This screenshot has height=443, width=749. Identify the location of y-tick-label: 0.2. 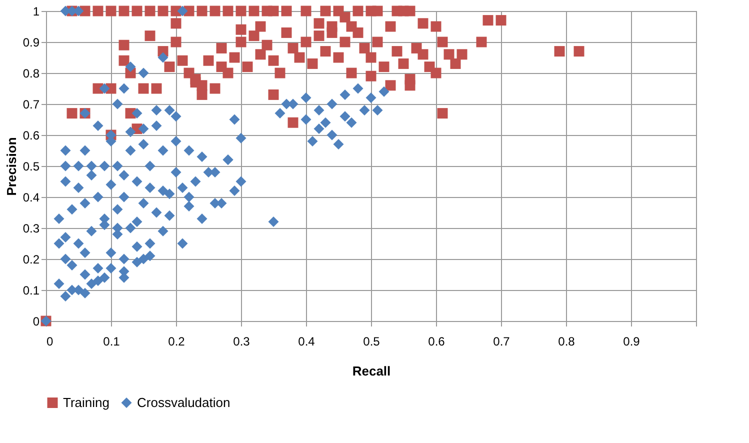
(31, 259).